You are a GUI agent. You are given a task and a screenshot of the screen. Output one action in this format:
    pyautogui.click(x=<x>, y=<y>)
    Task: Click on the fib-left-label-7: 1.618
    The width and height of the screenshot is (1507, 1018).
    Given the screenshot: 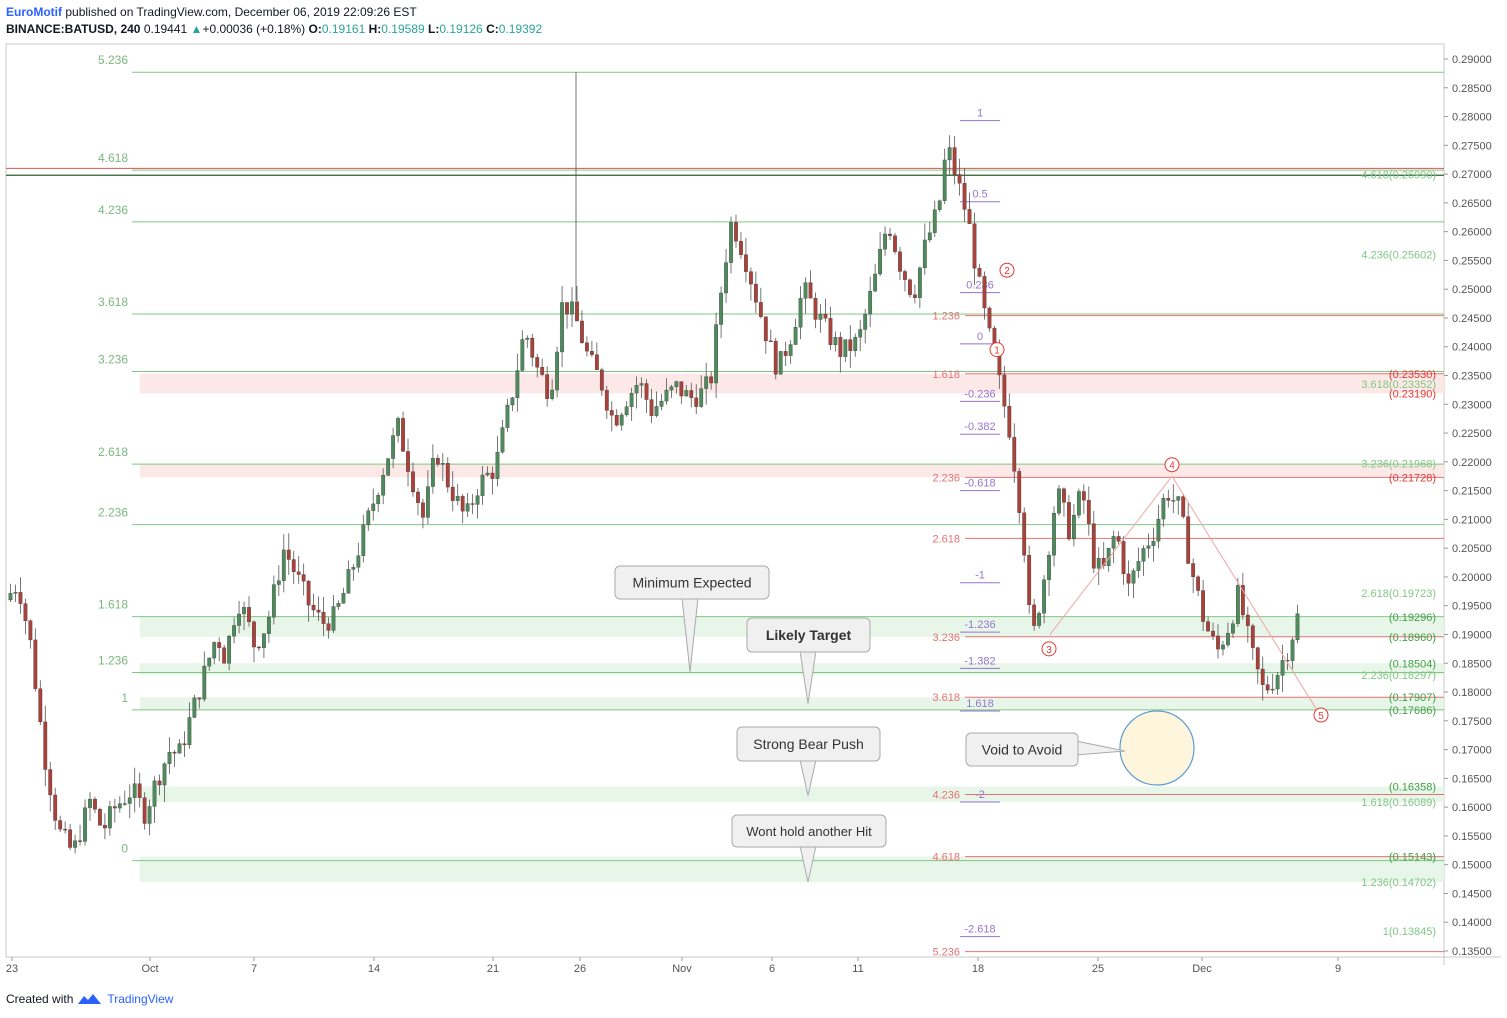 What is the action you would take?
    pyautogui.click(x=113, y=605)
    